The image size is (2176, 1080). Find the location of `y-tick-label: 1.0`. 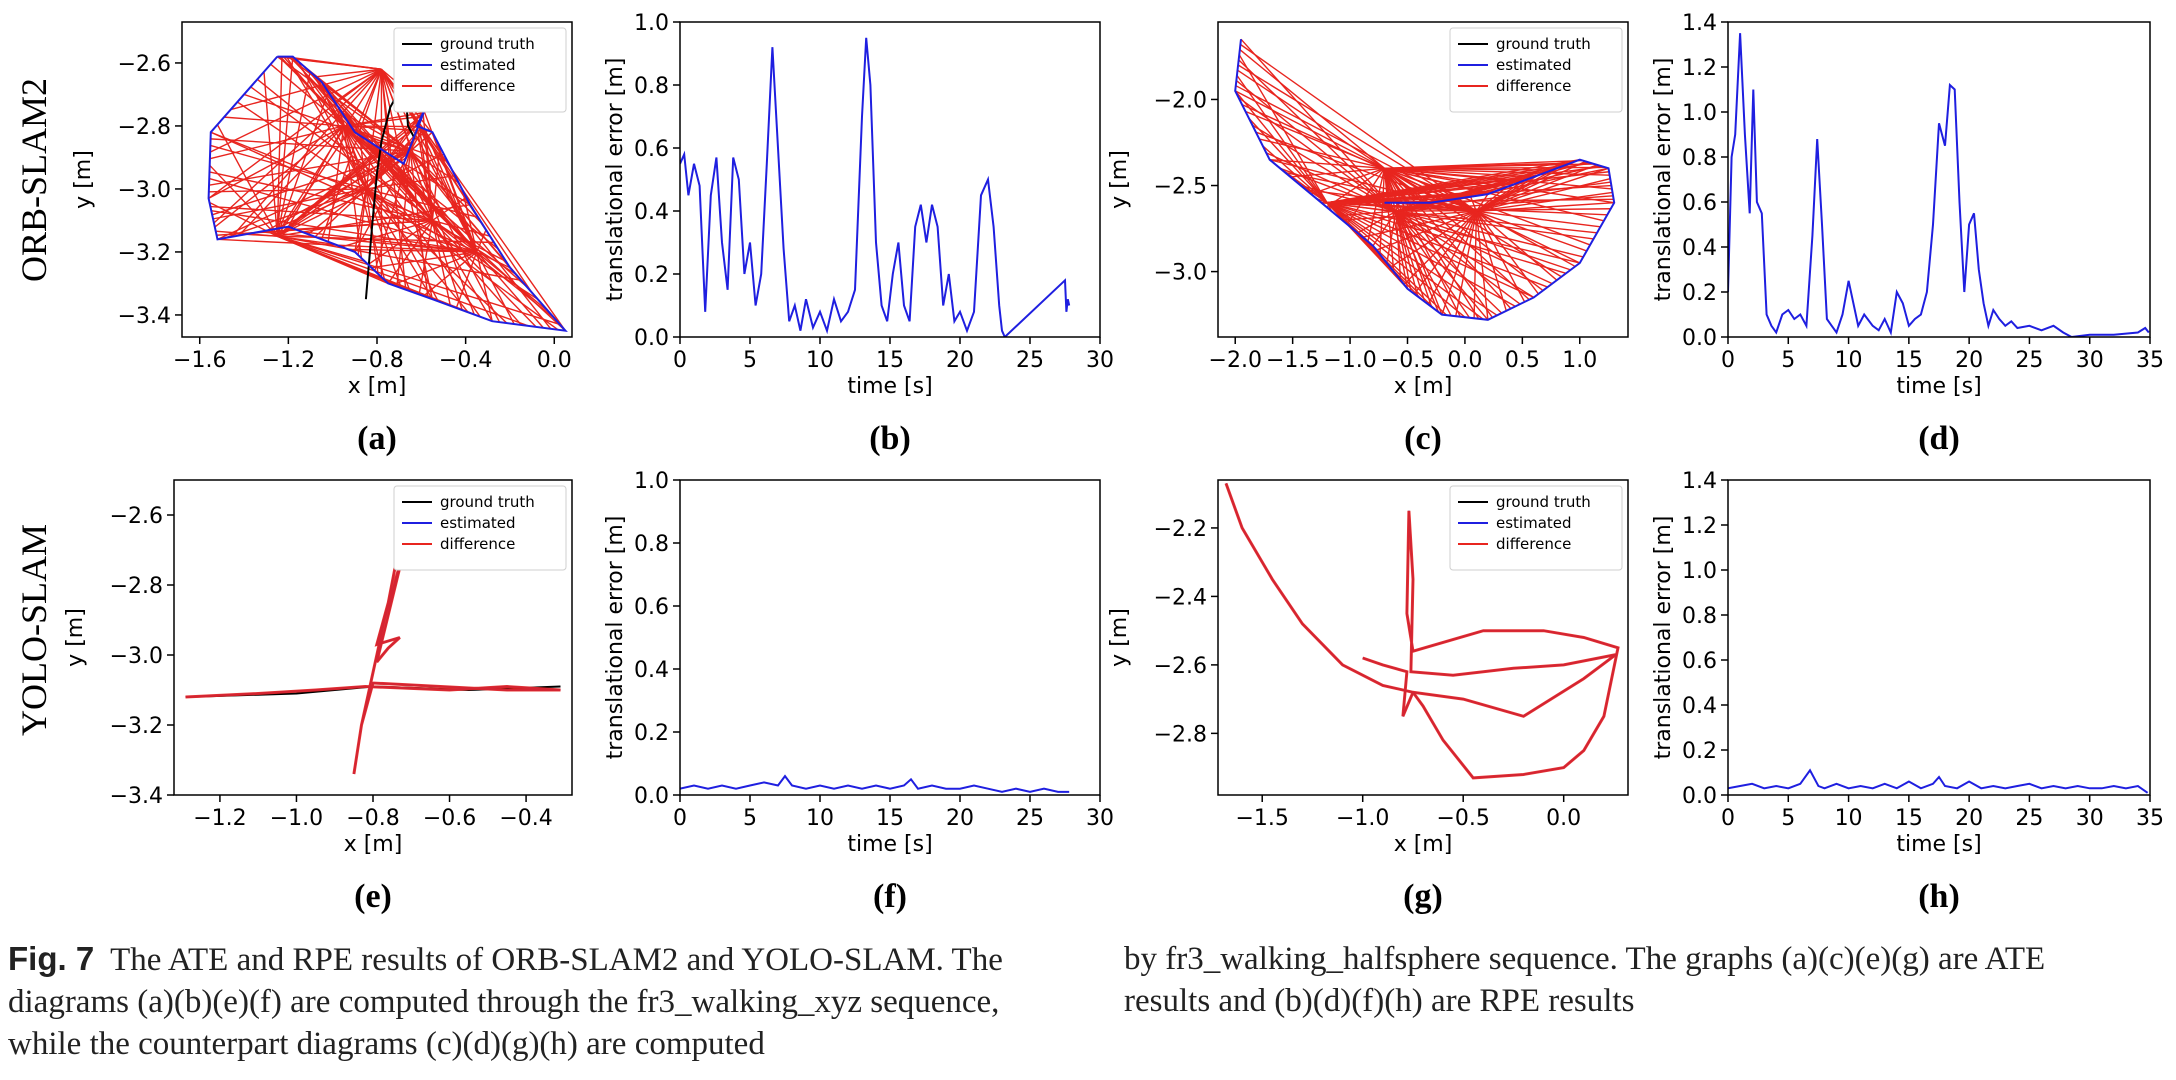

y-tick-label: 1.0 is located at coordinates (1699, 571).